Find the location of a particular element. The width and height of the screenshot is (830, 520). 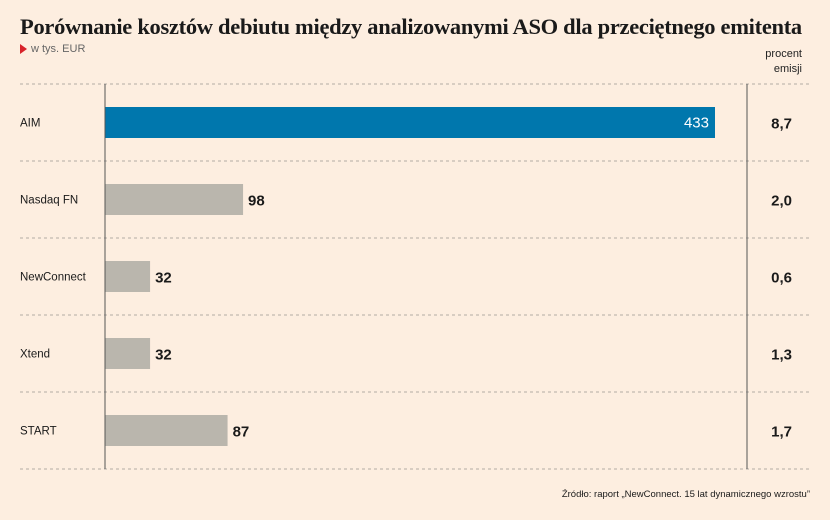

percent-label: 1,3 is located at coordinates (781, 355).